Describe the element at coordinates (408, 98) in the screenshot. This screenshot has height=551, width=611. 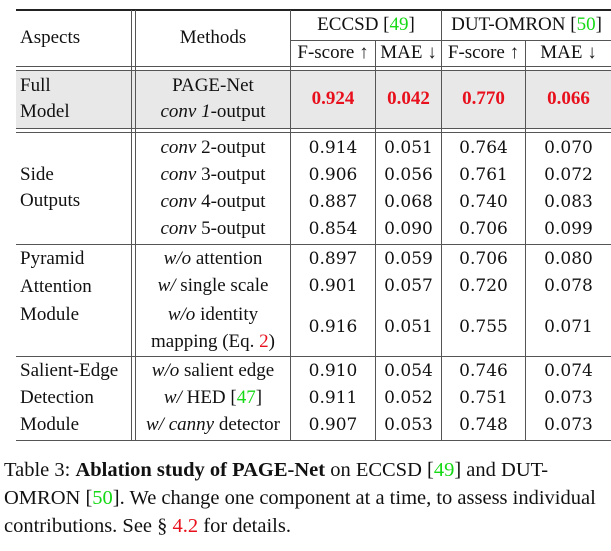
I see `value-full-eccsd-mae: 0.042` at that location.